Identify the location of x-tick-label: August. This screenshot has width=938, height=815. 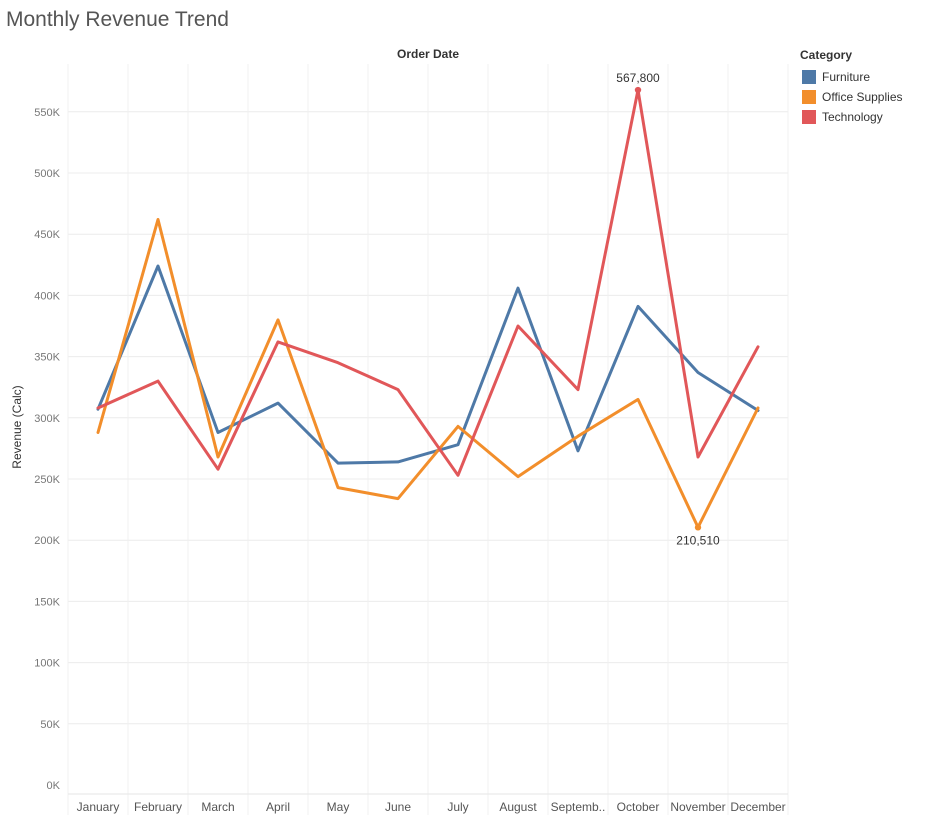
(518, 807).